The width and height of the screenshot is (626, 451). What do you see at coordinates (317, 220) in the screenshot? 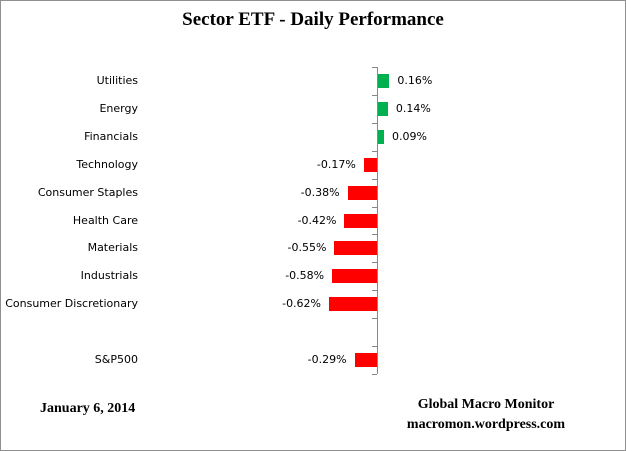
I see `value-label: -0.42%` at bounding box center [317, 220].